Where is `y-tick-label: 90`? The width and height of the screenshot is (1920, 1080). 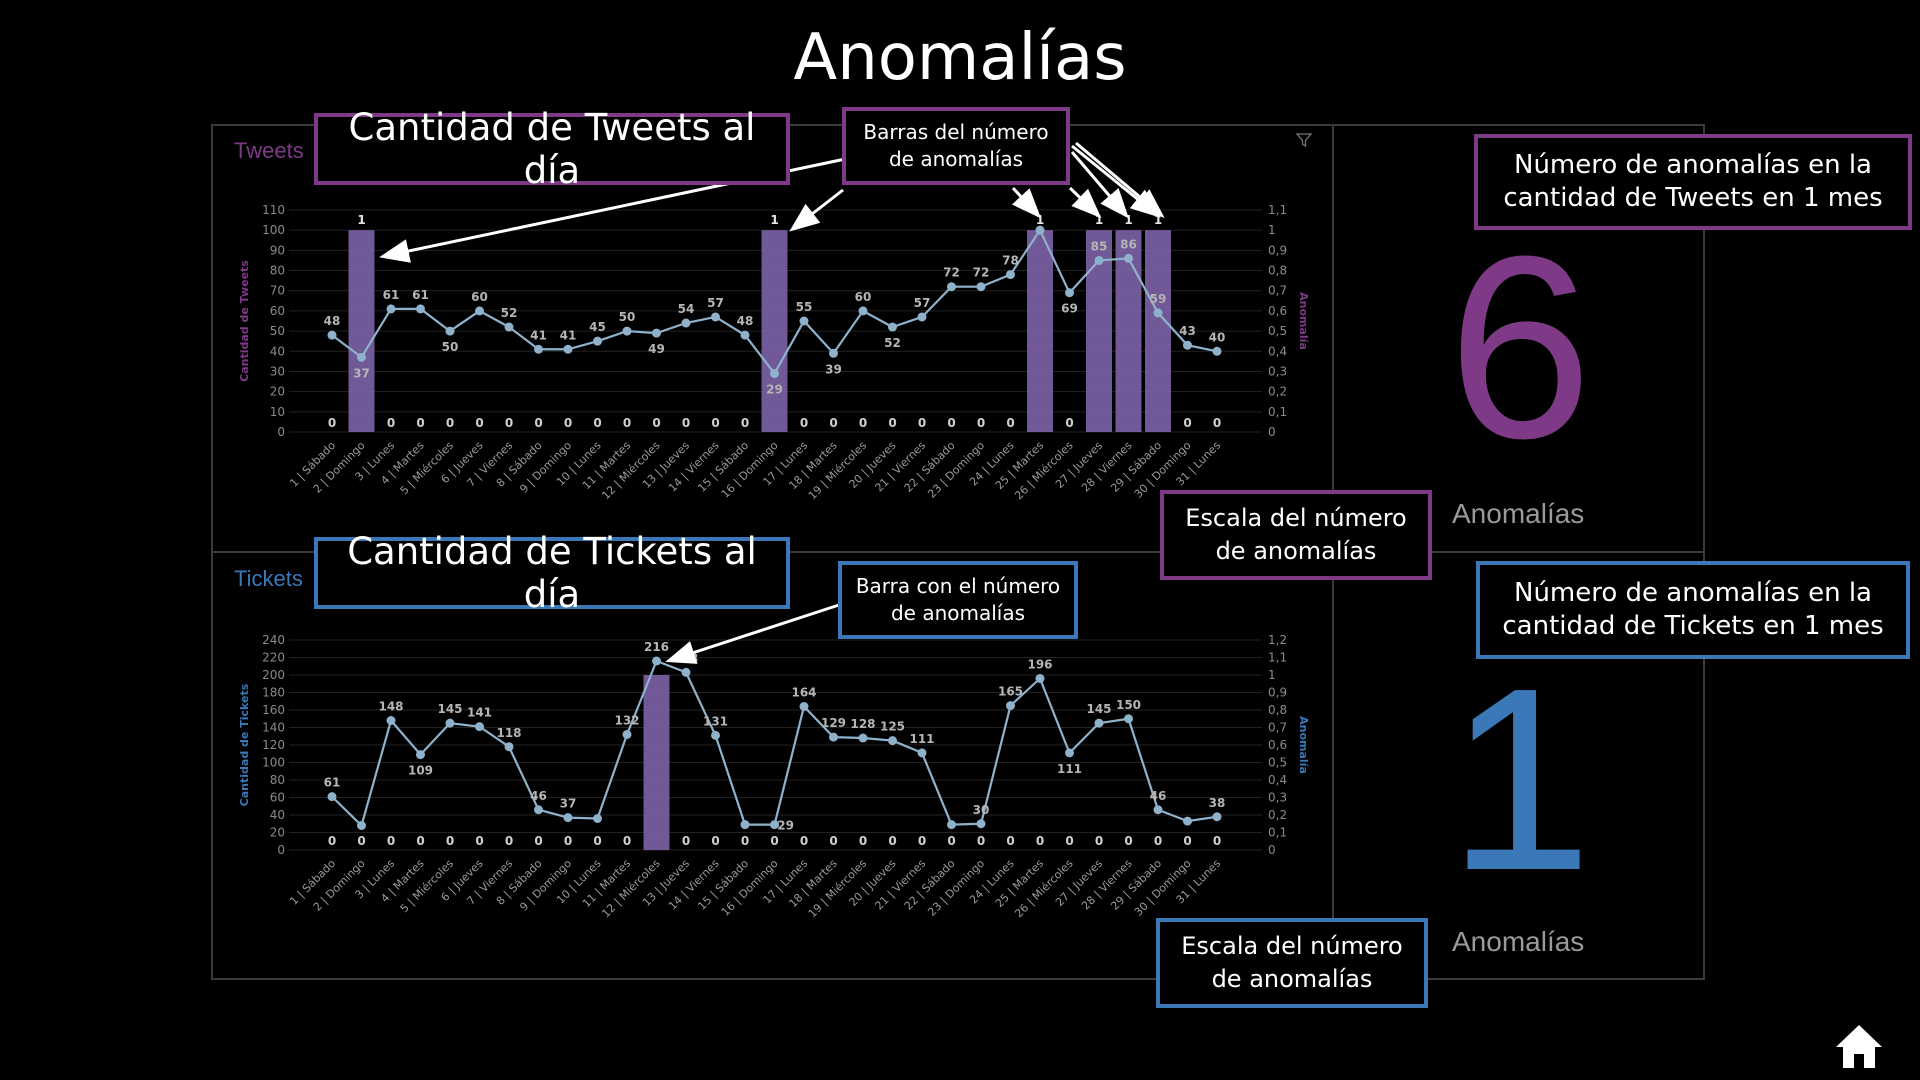 y-tick-label: 90 is located at coordinates (277, 250).